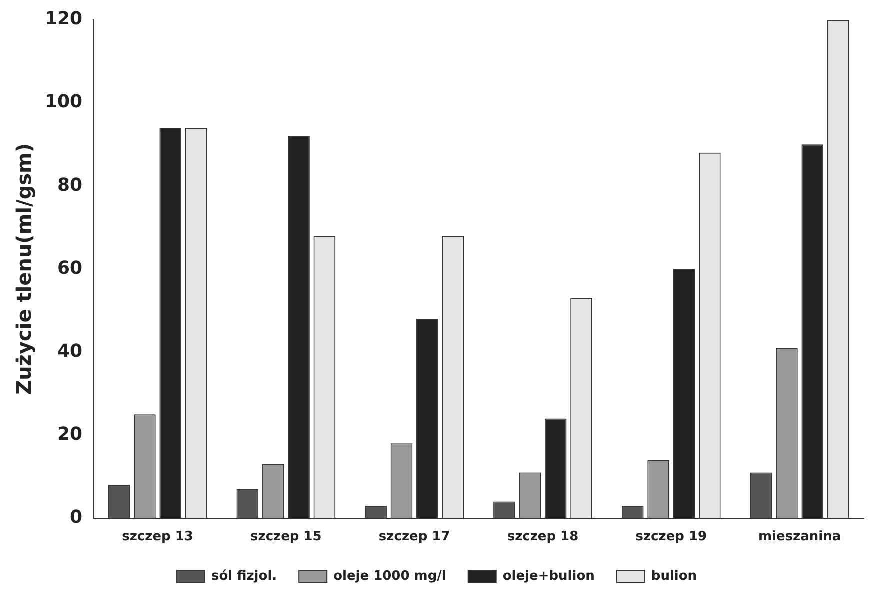  What do you see at coordinates (548, 576) in the screenshot?
I see `legend-label: oleje+bulion` at bounding box center [548, 576].